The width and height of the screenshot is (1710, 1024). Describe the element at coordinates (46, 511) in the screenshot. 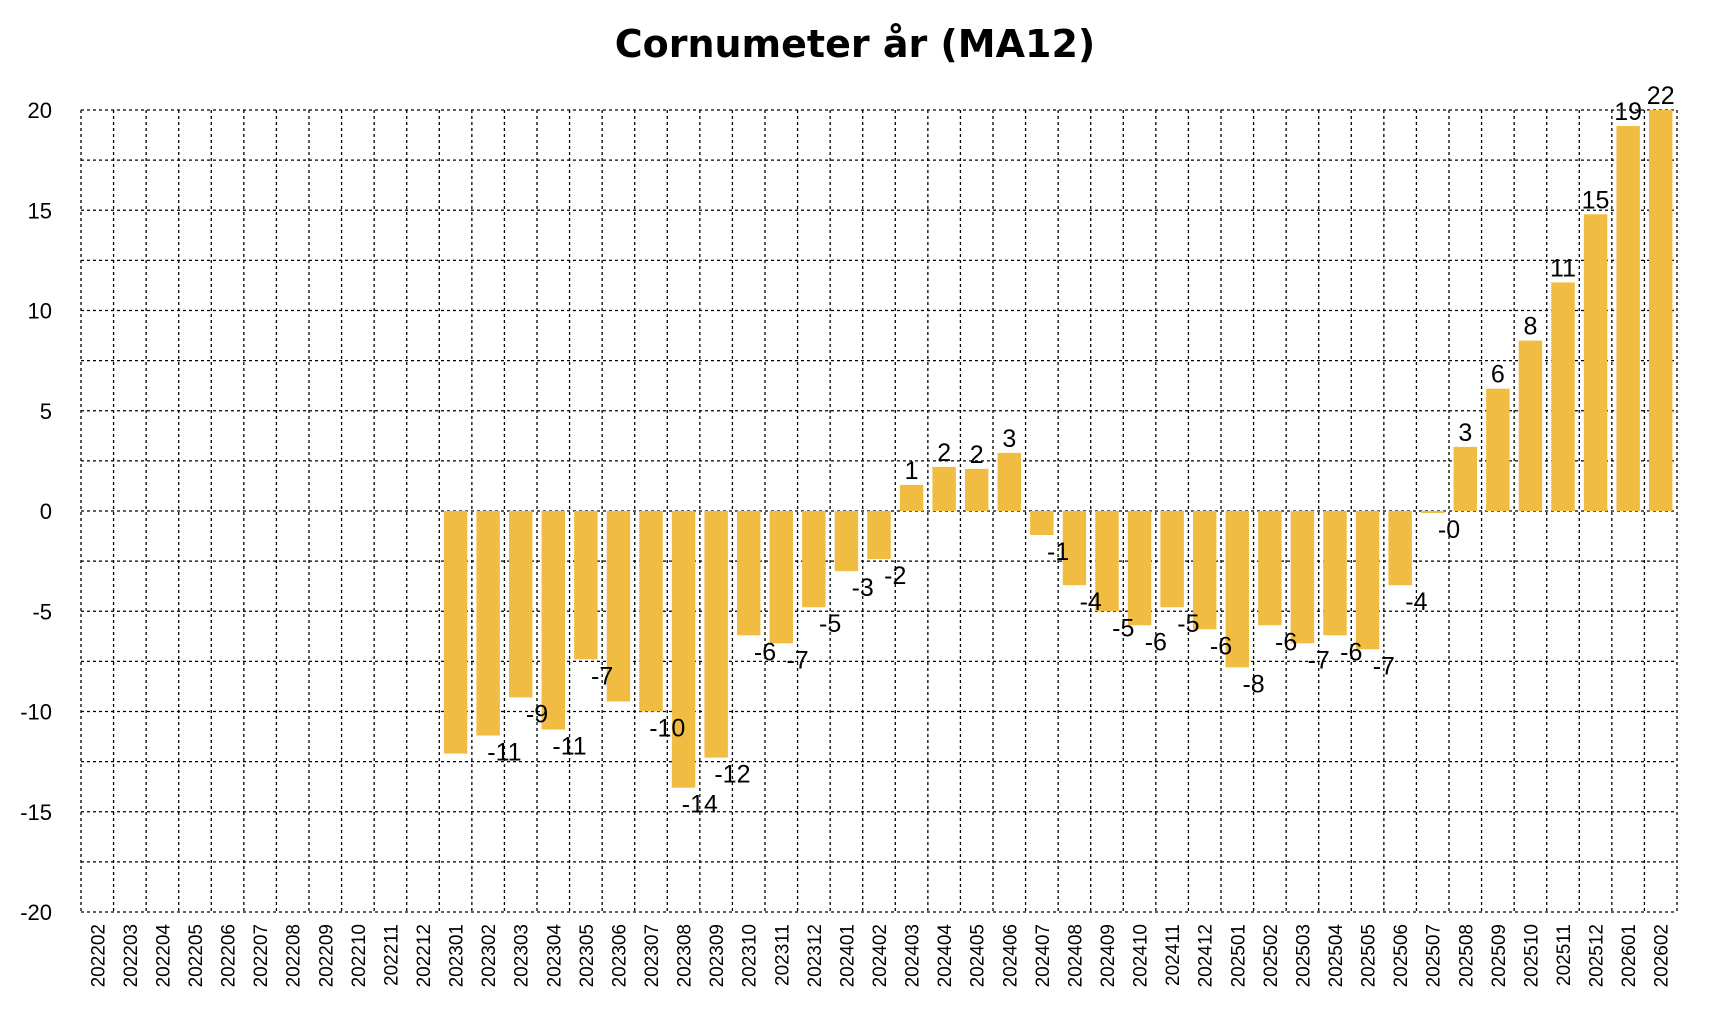

I see `y-tick-label: 0` at that location.